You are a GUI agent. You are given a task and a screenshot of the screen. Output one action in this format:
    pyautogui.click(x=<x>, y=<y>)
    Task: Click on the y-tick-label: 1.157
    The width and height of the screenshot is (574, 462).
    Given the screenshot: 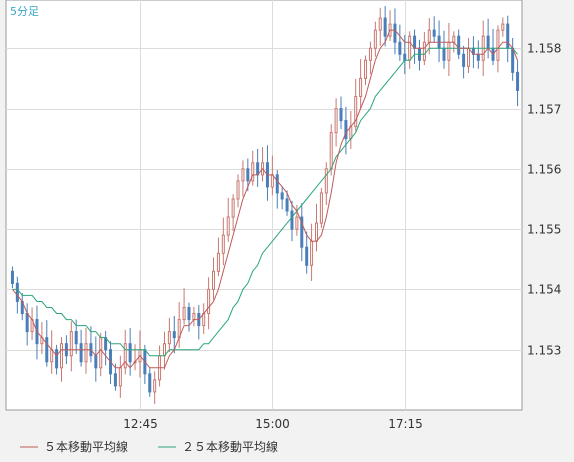 What is the action you would take?
    pyautogui.click(x=544, y=110)
    